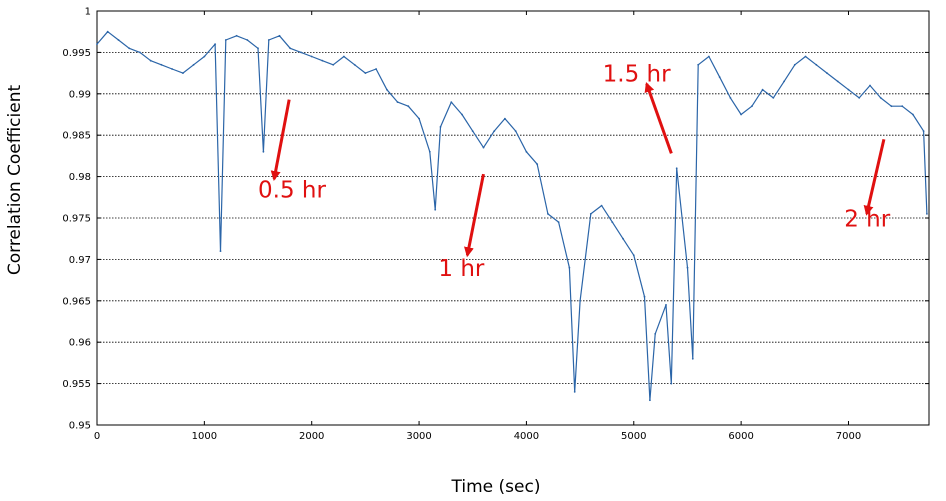 Image resolution: width=946 pixels, height=501 pixels. I want to click on y-tick-label: 0.965, so click(76, 301).